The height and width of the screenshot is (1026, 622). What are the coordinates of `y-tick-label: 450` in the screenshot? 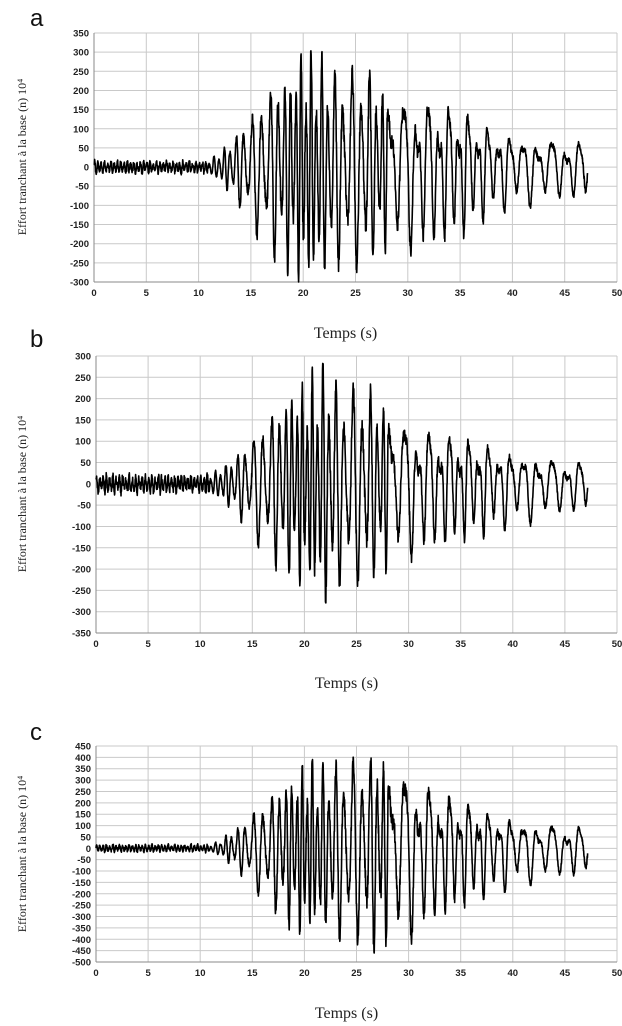 It's located at (83, 747).